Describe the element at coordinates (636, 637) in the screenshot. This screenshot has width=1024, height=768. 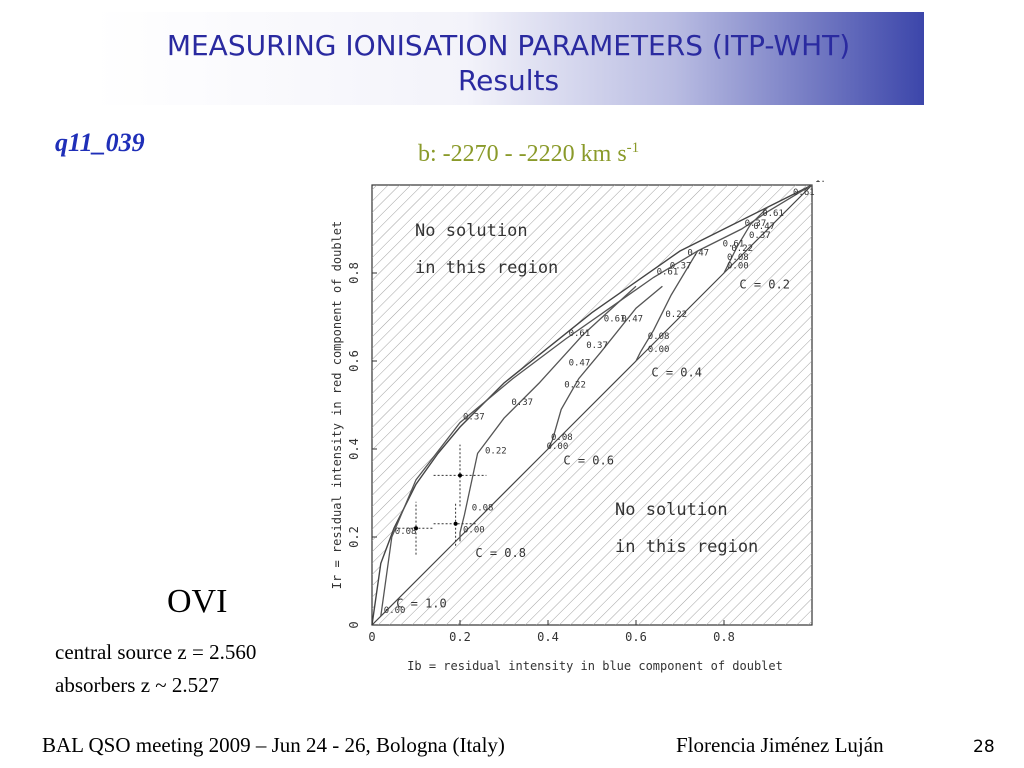
I see `x-tick-label-3: 0.6` at that location.